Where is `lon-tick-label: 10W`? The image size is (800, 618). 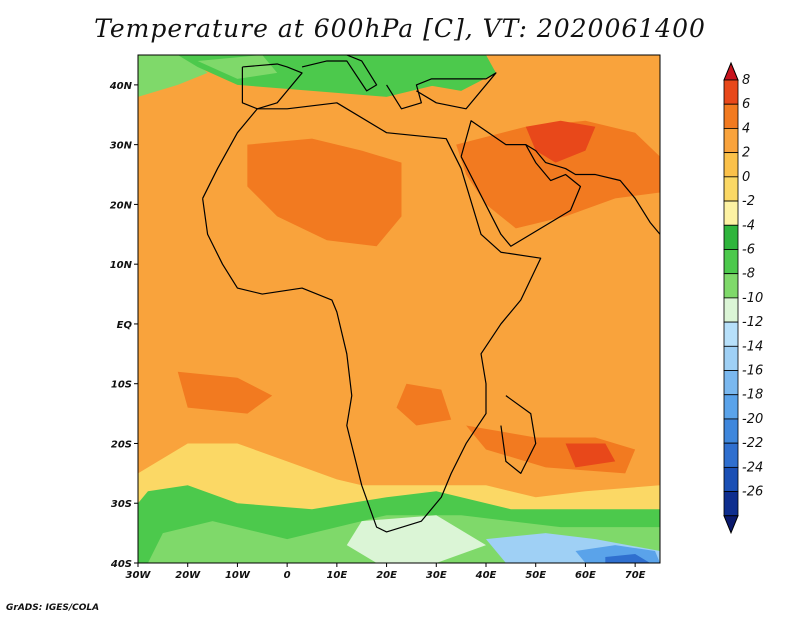
lon-tick-label: 10W is located at coordinates (238, 575).